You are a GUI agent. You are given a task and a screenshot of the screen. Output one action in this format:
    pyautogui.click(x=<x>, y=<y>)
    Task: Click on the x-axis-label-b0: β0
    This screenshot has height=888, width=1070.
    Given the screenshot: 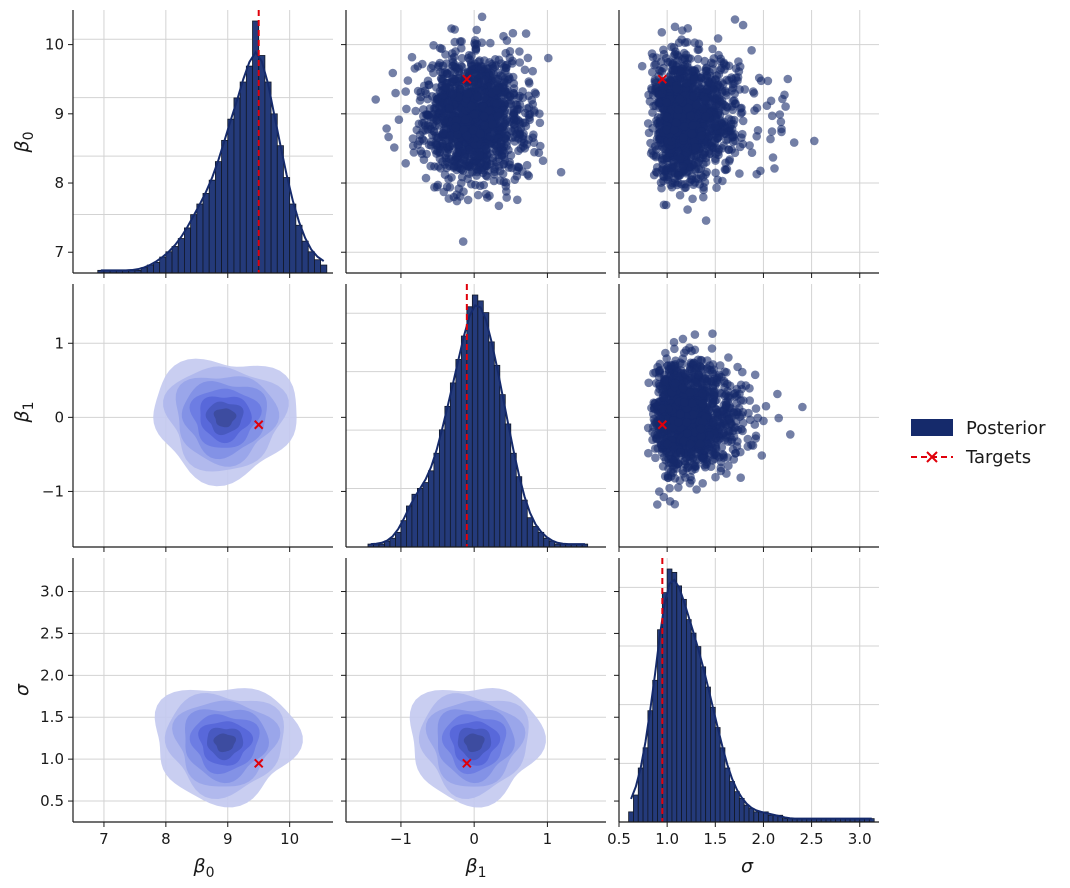 What is the action you would take?
    pyautogui.click(x=203, y=868)
    